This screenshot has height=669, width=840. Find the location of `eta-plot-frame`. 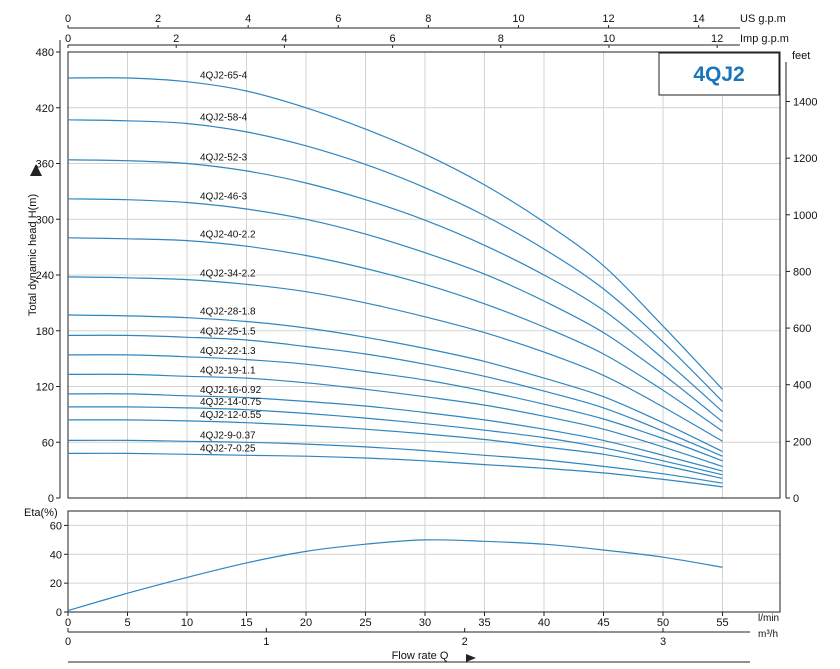

eta-plot-frame is located at coordinates (424, 561).